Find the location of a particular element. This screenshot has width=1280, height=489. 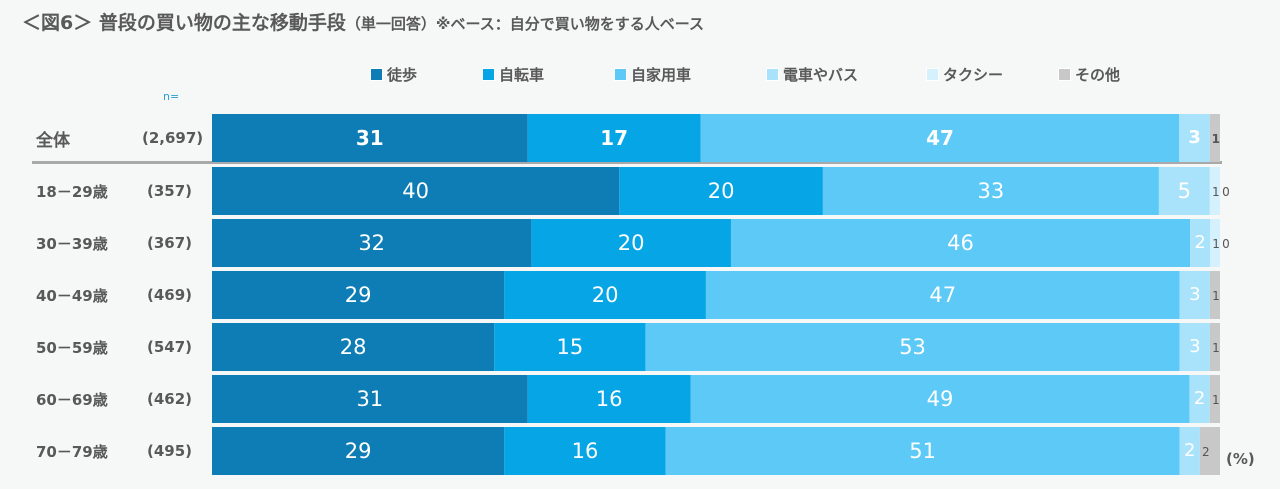

legend-item: タクシー is located at coordinates (964, 74).